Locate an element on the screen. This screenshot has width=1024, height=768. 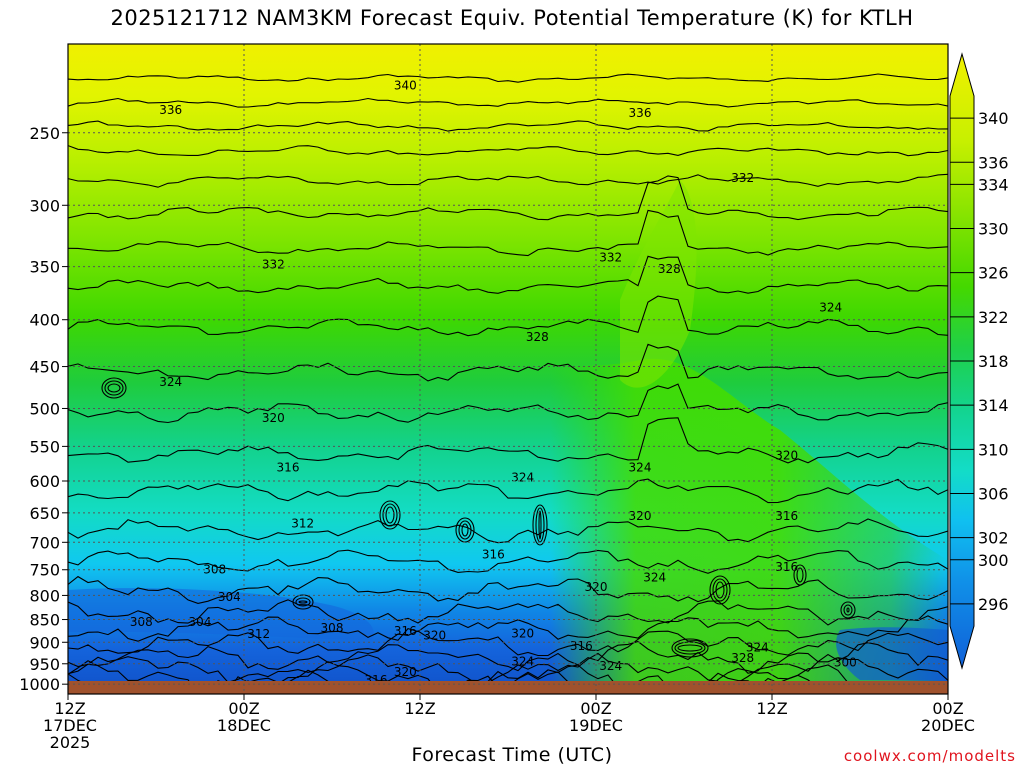
colorbar-label: 314 is located at coordinates (993, 405).